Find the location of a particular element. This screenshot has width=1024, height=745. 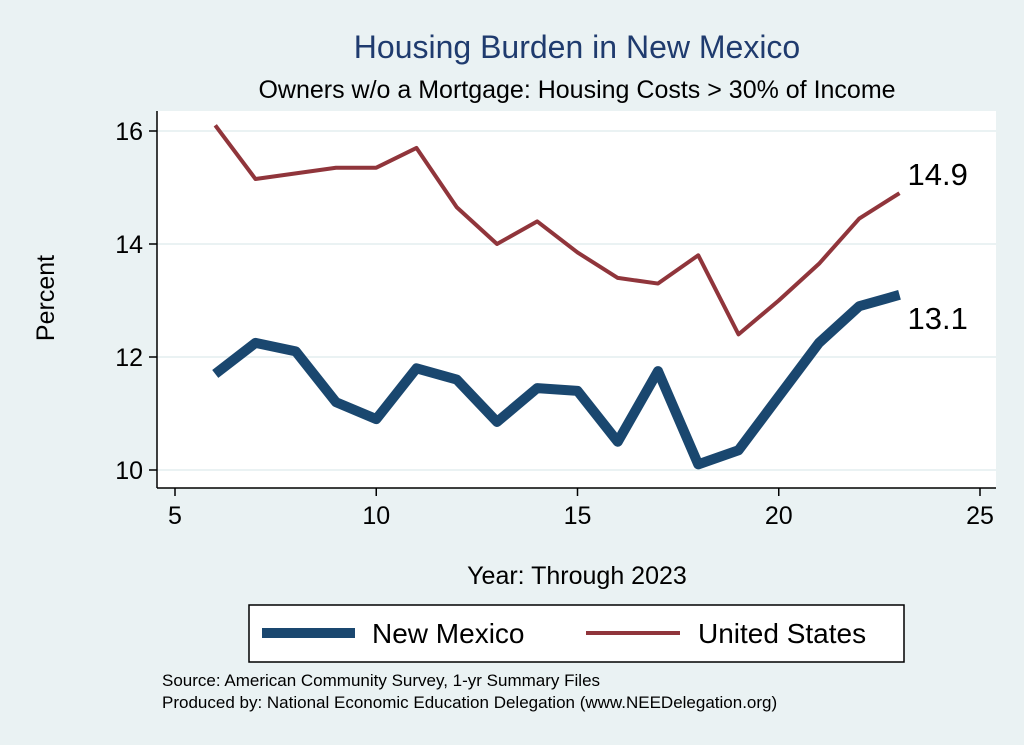

x-tick-label: 5 is located at coordinates (175, 516).